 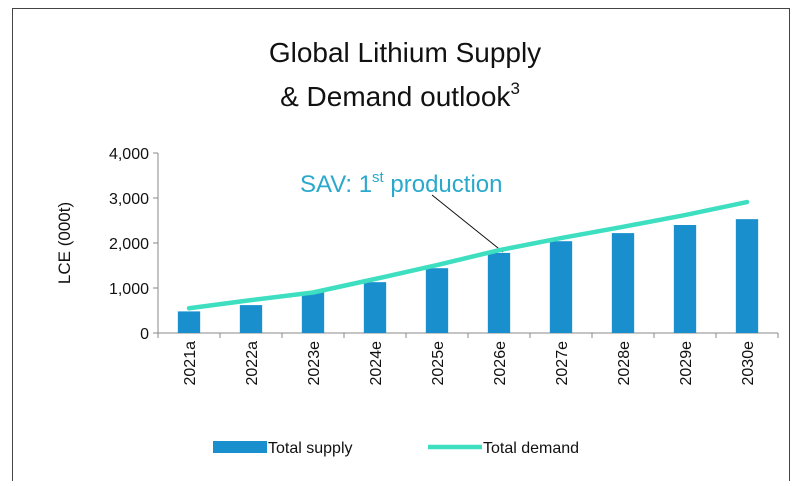 What do you see at coordinates (467, 223) in the screenshot?
I see `annotation-arrow` at bounding box center [467, 223].